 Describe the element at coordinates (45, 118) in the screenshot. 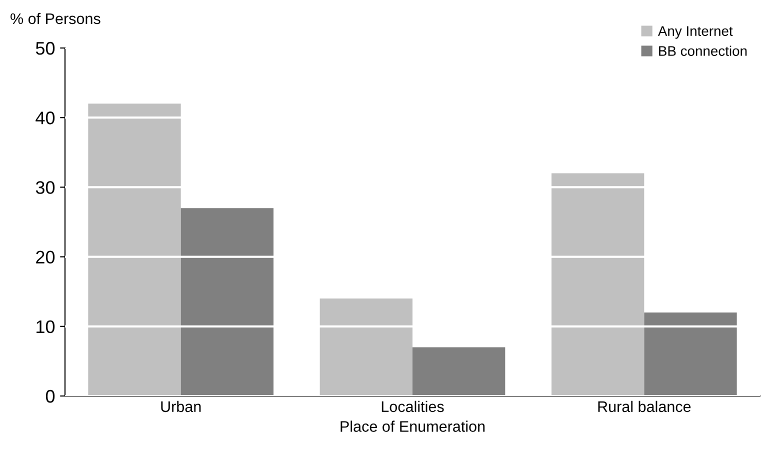

I see `y-tick-label: 40` at that location.